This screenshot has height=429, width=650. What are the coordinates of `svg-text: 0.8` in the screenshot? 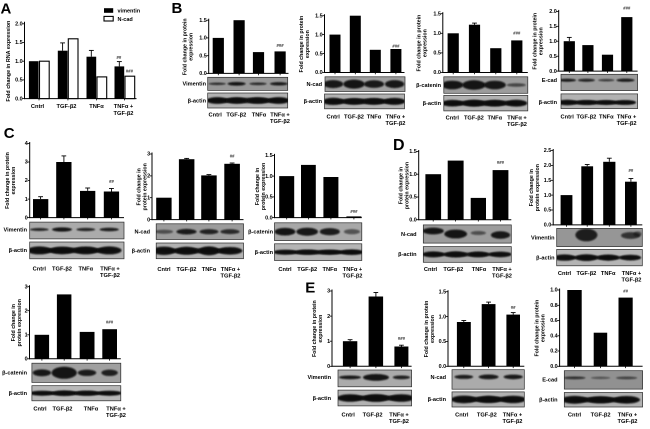 It's located at (554, 306).